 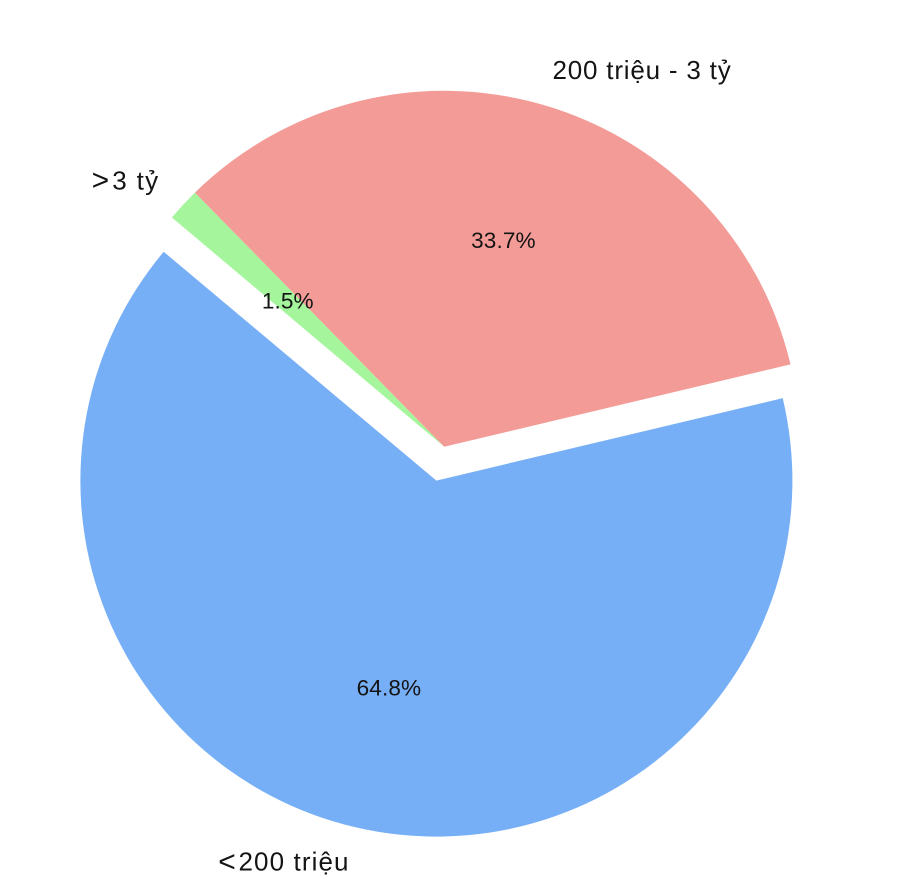 What do you see at coordinates (126, 180) in the screenshot?
I see `svg-text: >3 tỷ` at bounding box center [126, 180].